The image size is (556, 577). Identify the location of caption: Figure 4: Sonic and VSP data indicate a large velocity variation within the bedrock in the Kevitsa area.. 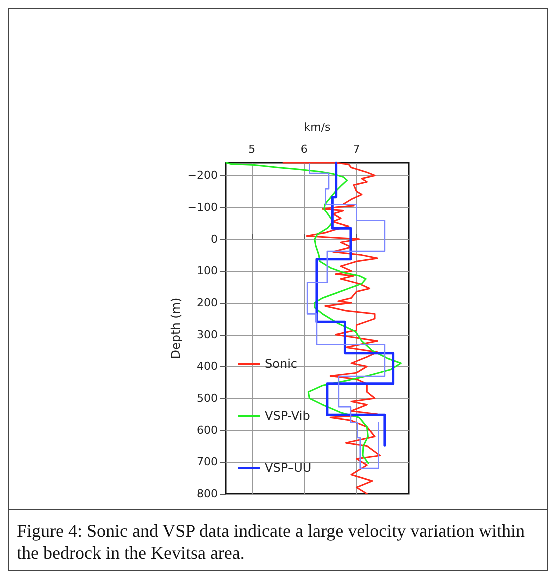
(271, 542).